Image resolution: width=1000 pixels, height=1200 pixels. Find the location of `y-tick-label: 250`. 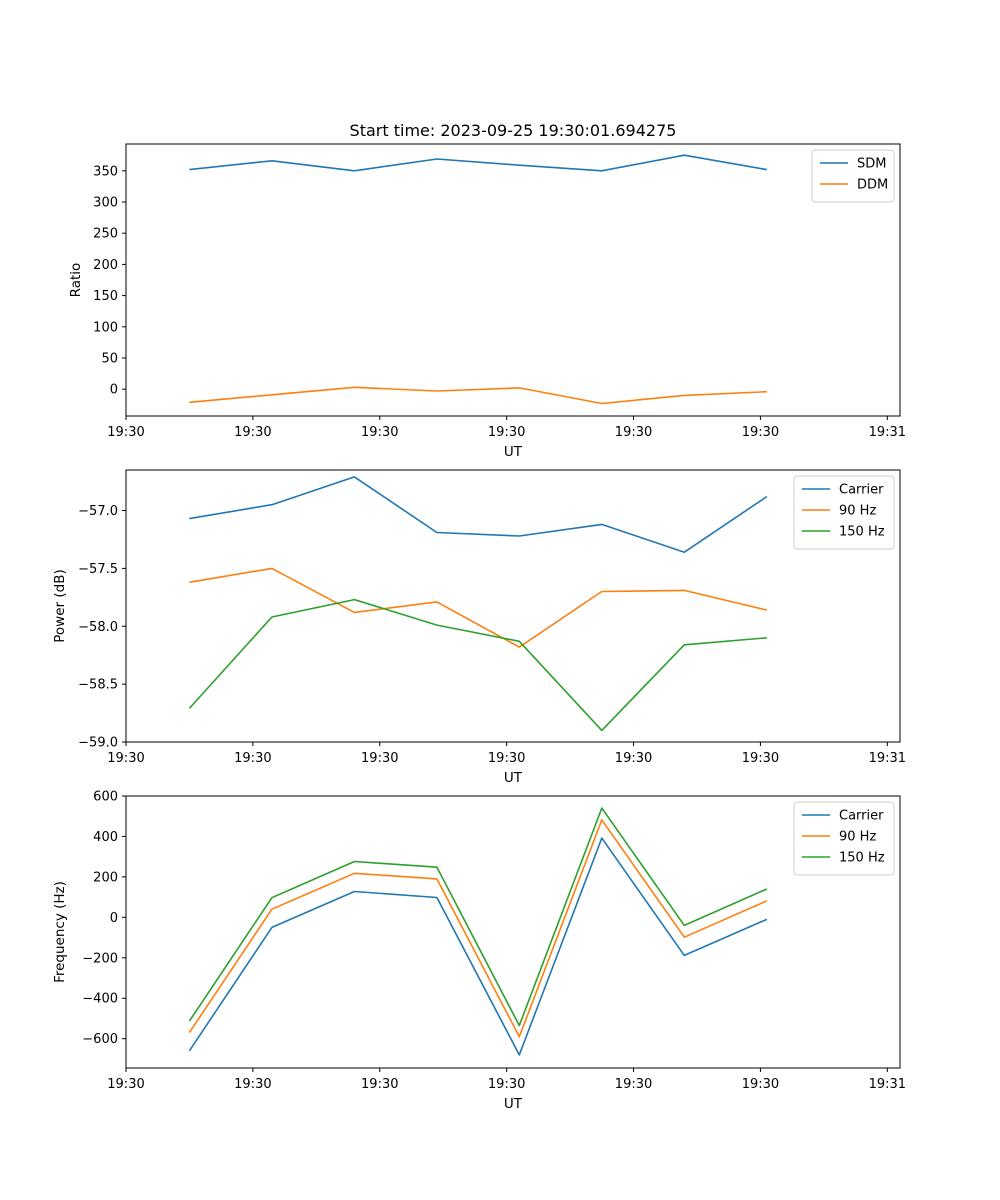

y-tick-label: 250 is located at coordinates (105, 234).